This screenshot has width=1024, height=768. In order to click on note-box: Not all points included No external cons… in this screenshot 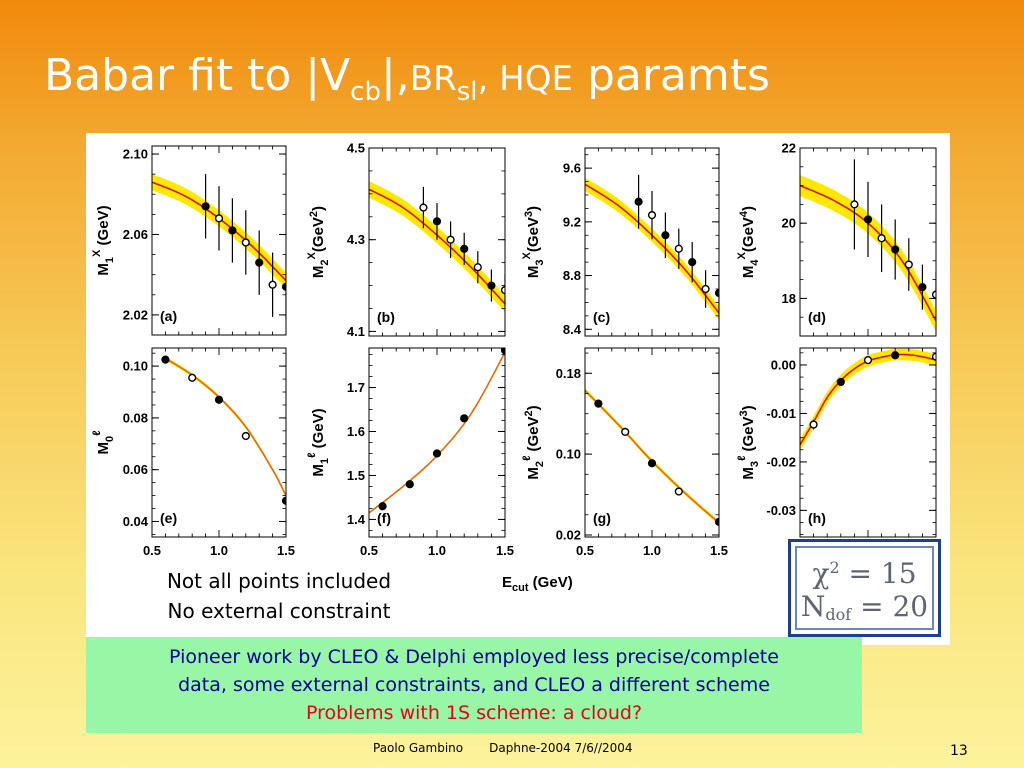, I will do `click(279, 598)`.